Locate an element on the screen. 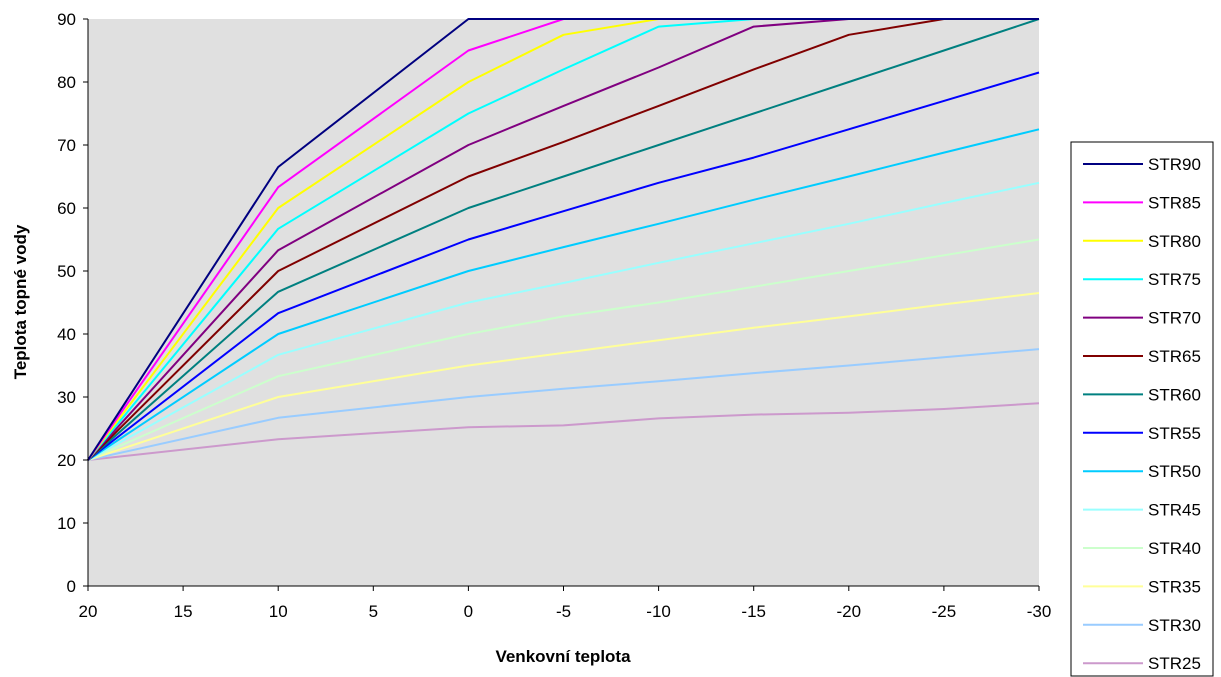 This screenshot has height=677, width=1221. y-tick-label: 30 is located at coordinates (66, 397).